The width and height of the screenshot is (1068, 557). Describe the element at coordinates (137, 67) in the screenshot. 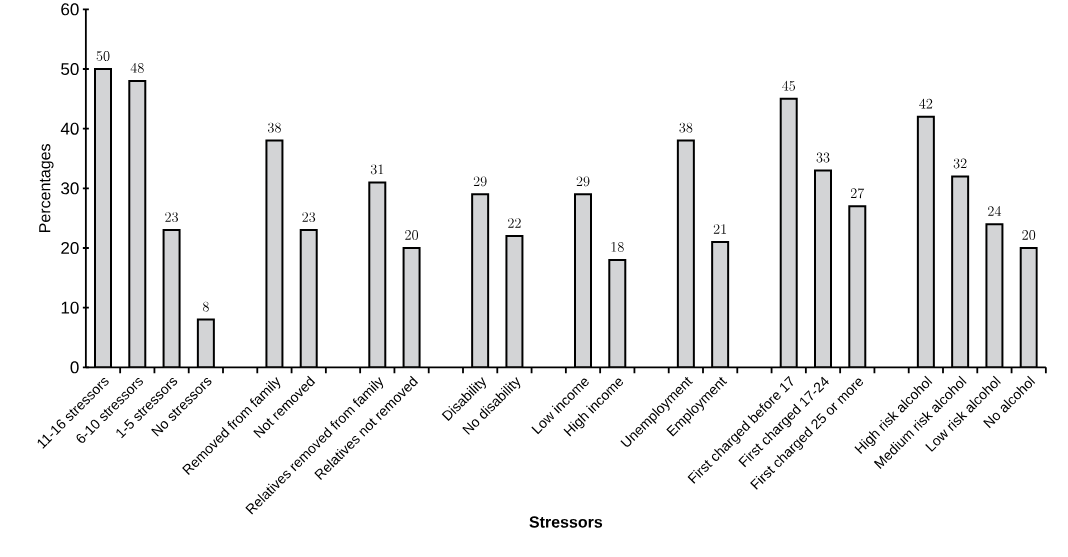

I see `data-label: 48` at that location.